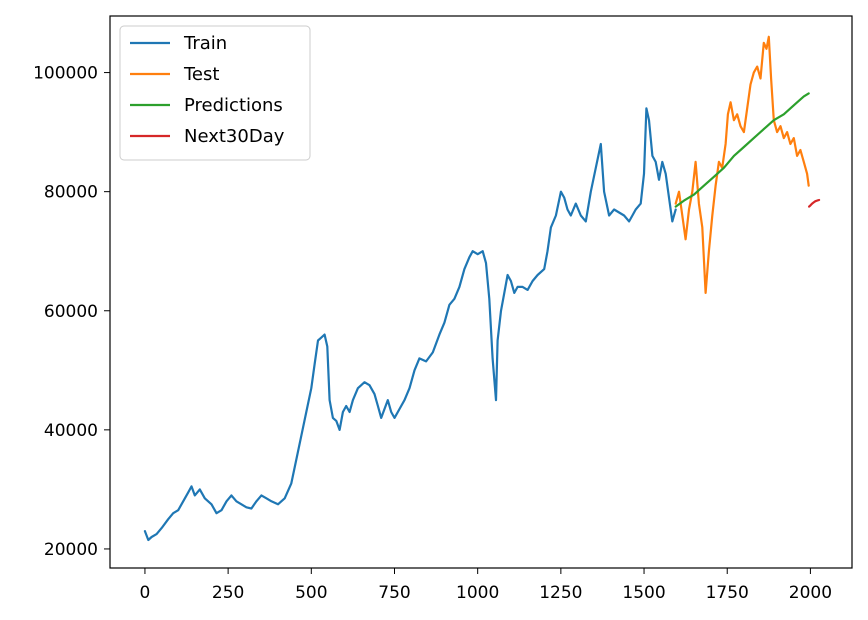  What do you see at coordinates (234, 136) in the screenshot?
I see `legend-label: Next30Day` at bounding box center [234, 136].